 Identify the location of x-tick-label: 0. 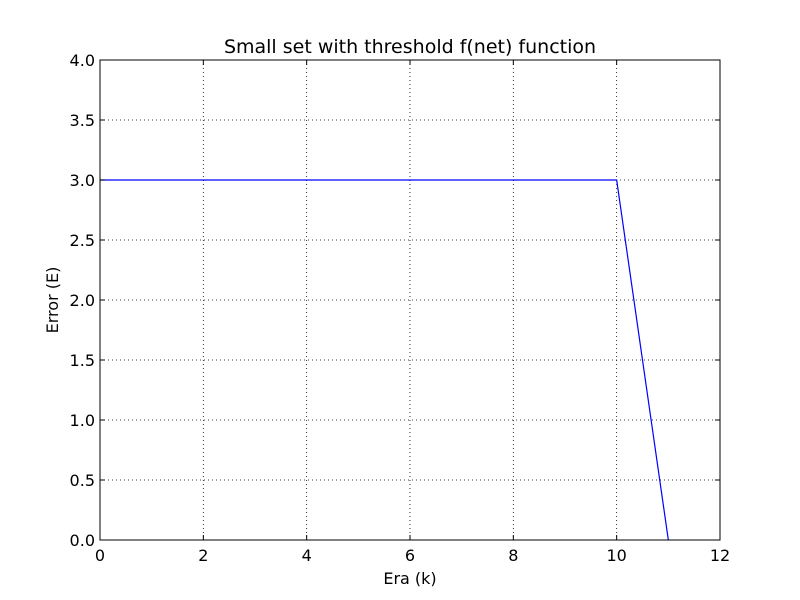
(100, 555).